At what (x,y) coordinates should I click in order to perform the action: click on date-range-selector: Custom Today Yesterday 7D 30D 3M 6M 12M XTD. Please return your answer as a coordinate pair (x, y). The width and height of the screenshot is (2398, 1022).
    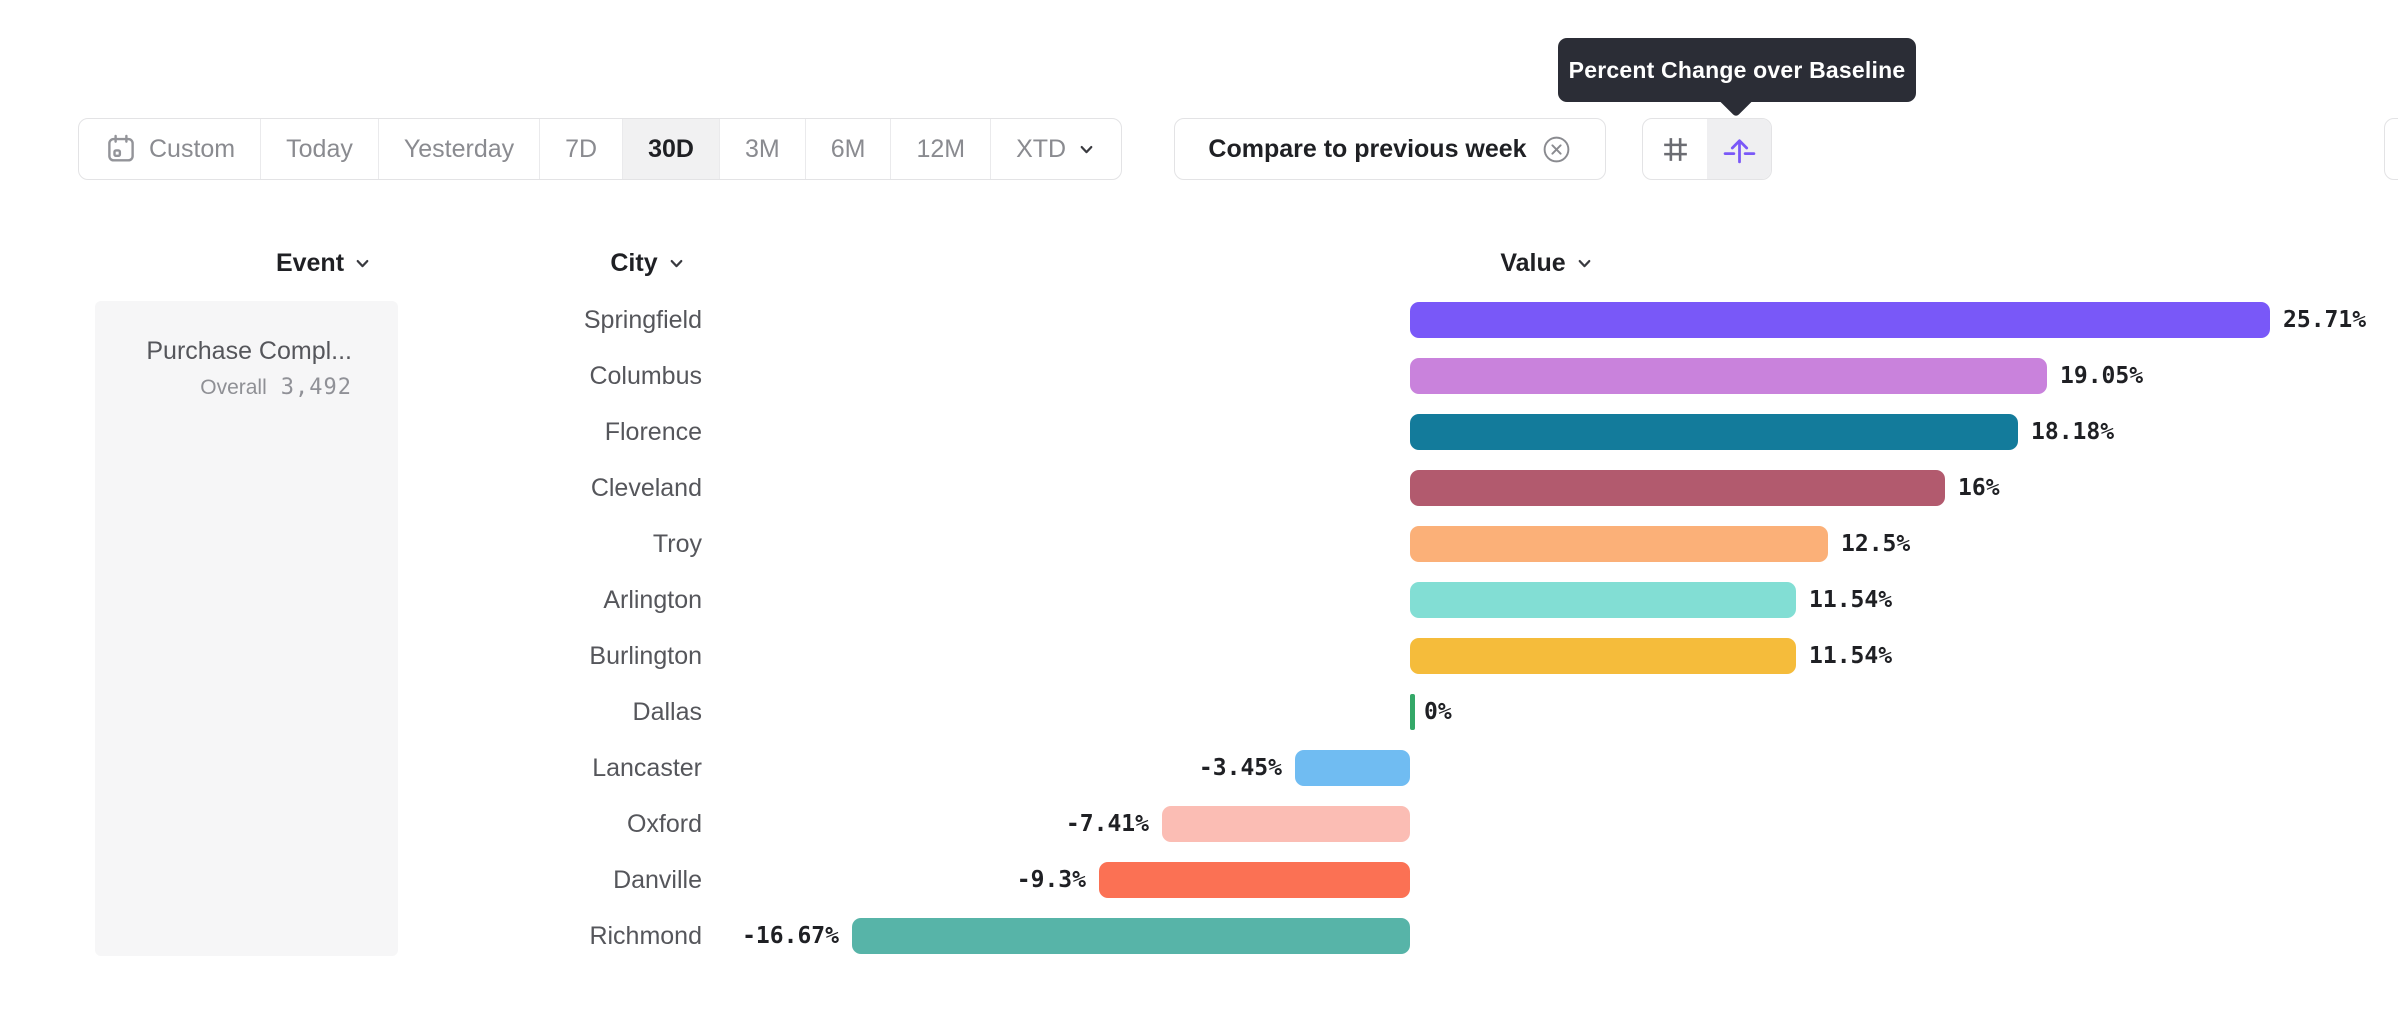
    Looking at the image, I should click on (600, 149).